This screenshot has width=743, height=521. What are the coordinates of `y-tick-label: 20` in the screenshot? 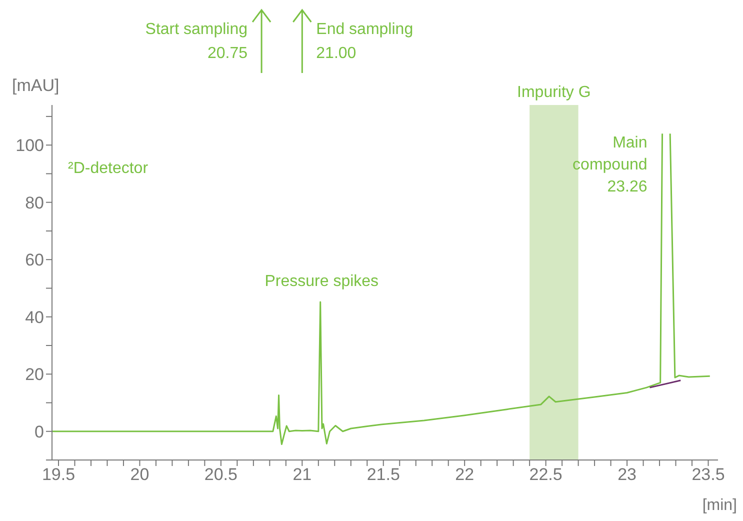 It's located at (34, 374).